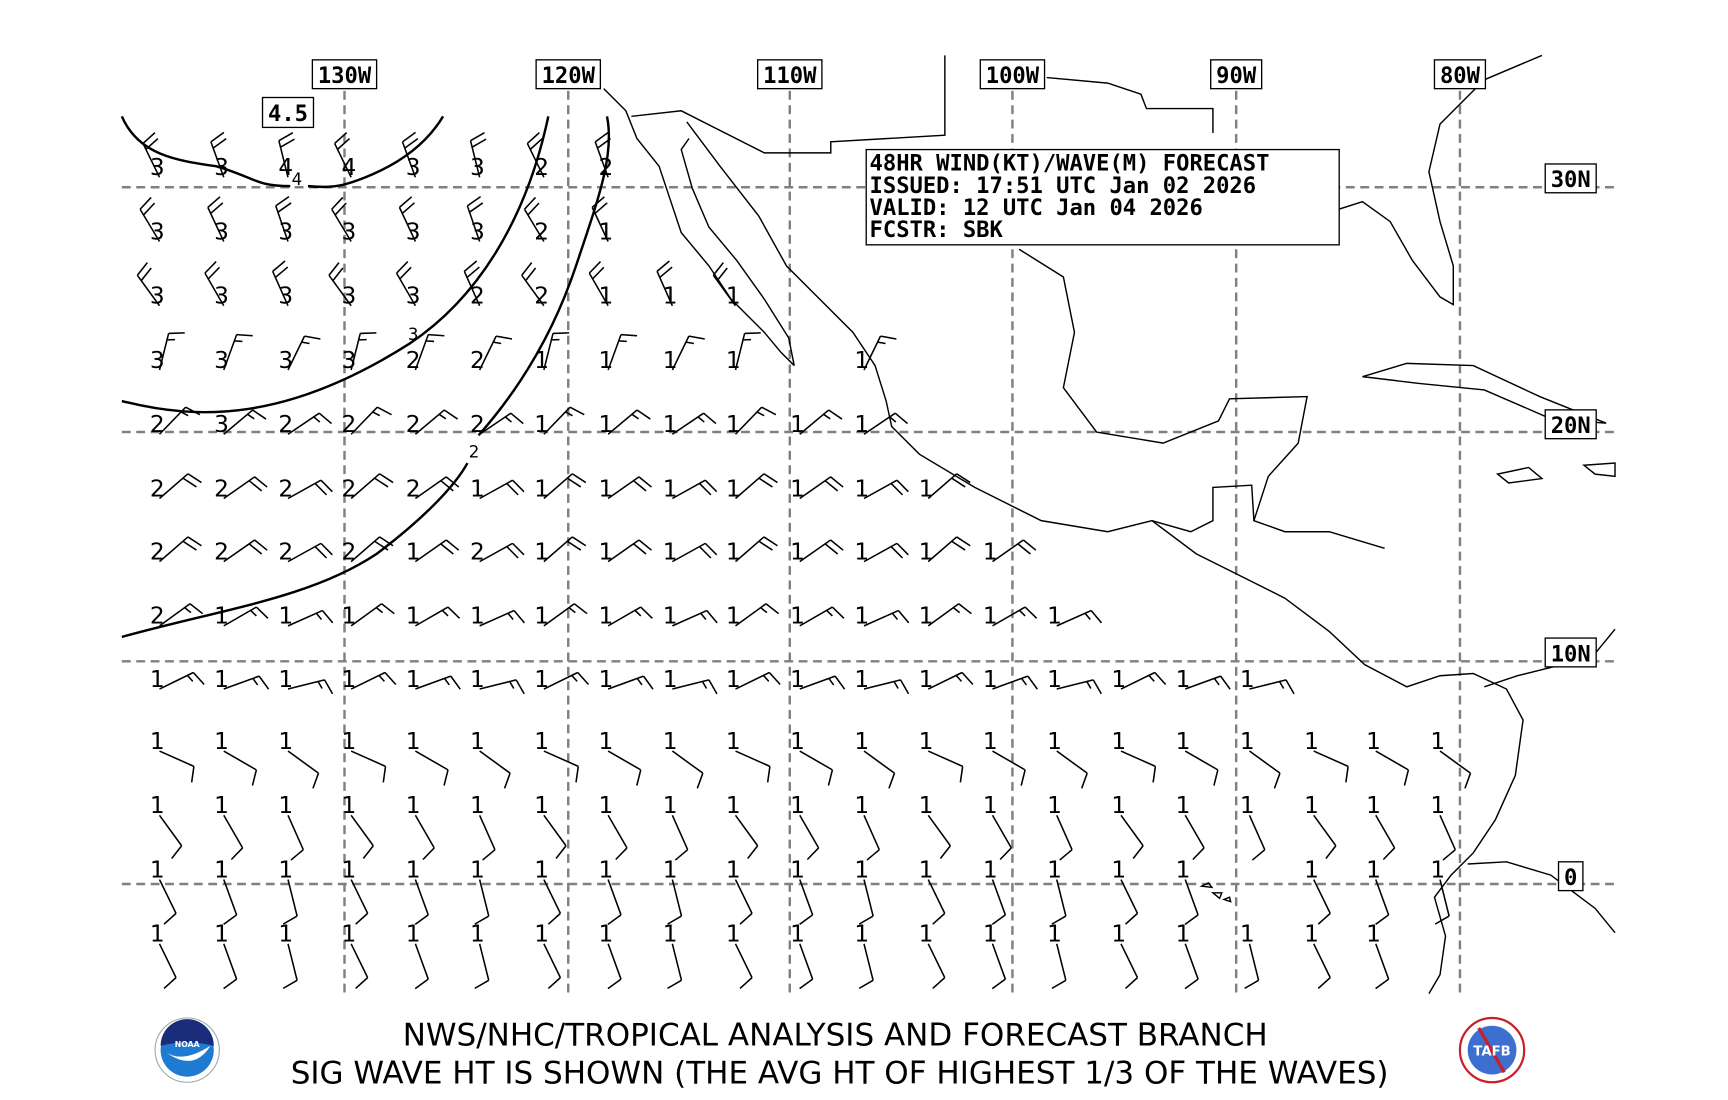 Image resolution: width=1728 pixels, height=1100 pixels. I want to click on contour-4-5-east, so click(376, 152).